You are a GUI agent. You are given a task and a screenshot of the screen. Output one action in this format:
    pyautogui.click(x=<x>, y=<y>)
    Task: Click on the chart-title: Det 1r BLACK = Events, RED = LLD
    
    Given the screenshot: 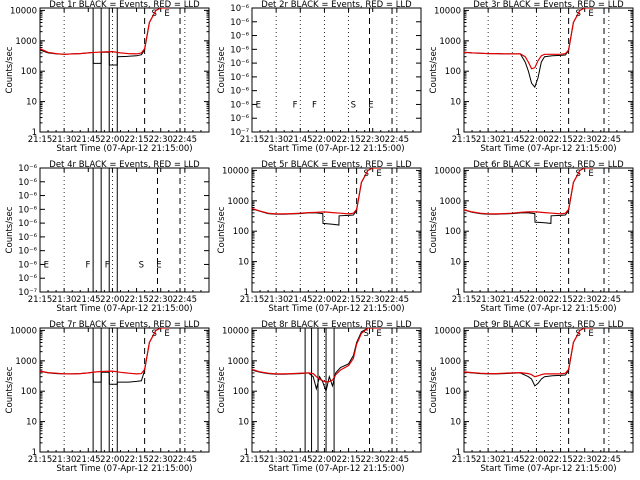 What is the action you would take?
    pyautogui.click(x=124, y=5)
    